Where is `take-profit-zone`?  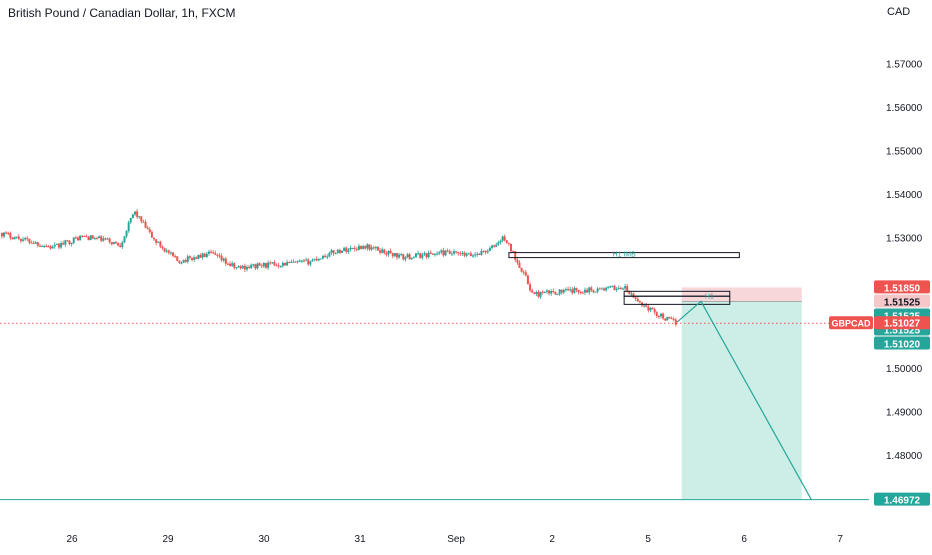
take-profit-zone is located at coordinates (741, 400).